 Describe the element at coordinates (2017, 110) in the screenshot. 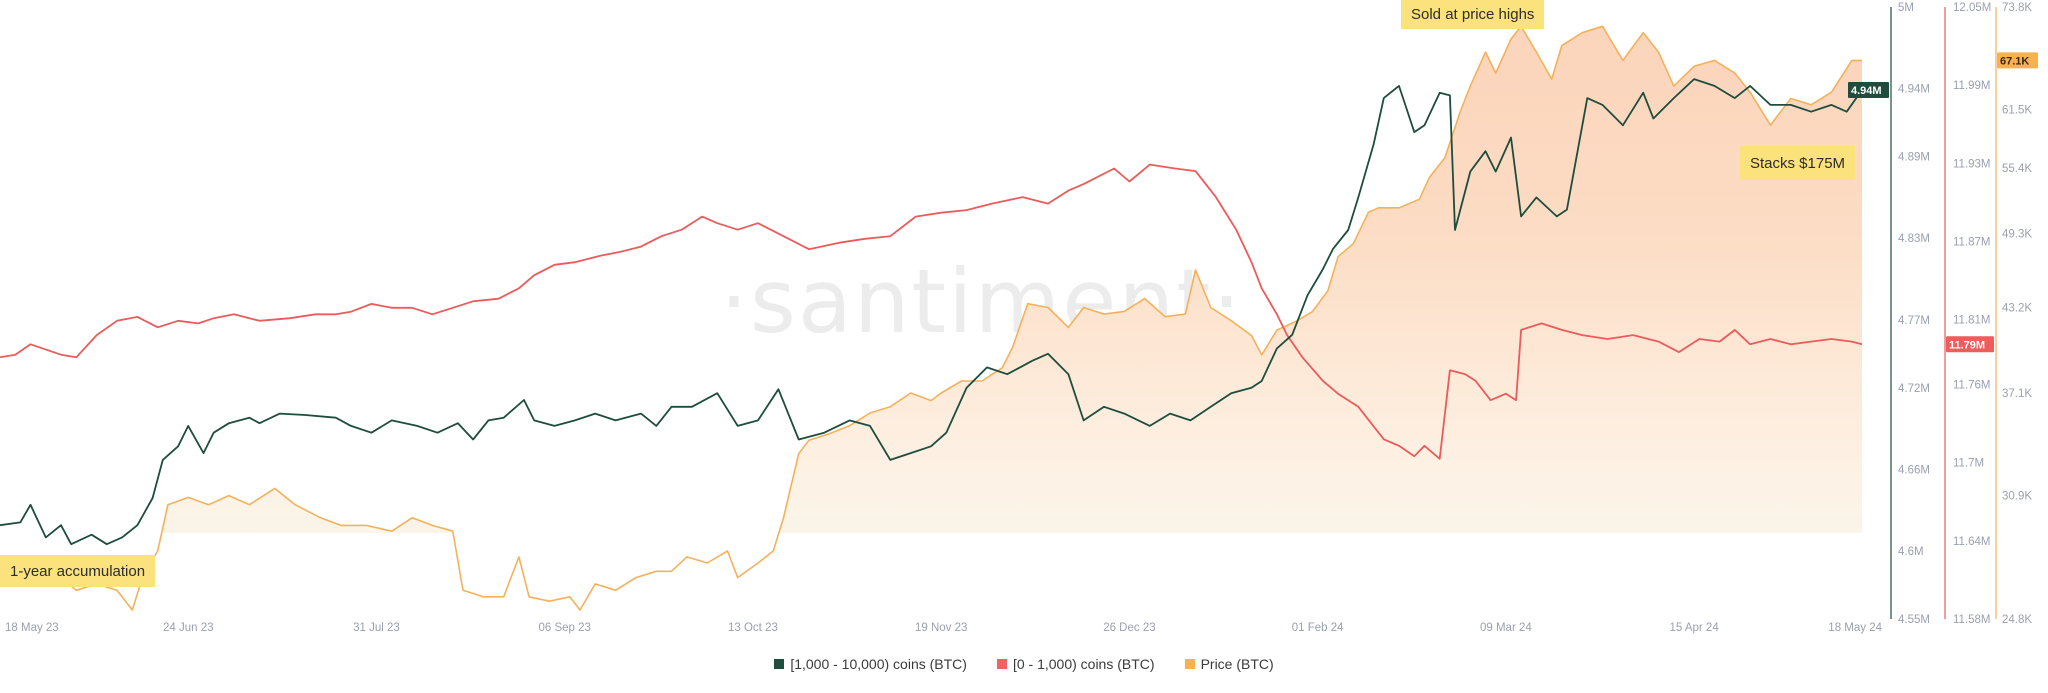

I see `price-axis-tick-label: 61.5K` at that location.